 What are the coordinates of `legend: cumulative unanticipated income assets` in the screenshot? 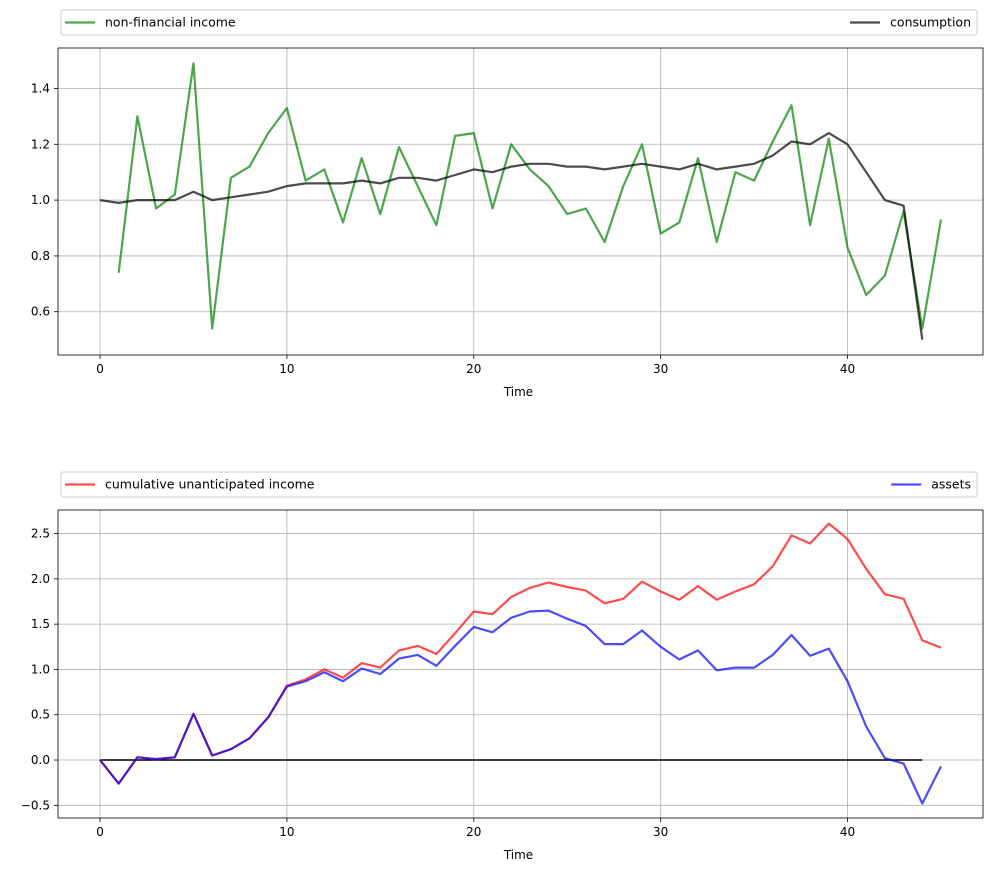 It's located at (519, 484).